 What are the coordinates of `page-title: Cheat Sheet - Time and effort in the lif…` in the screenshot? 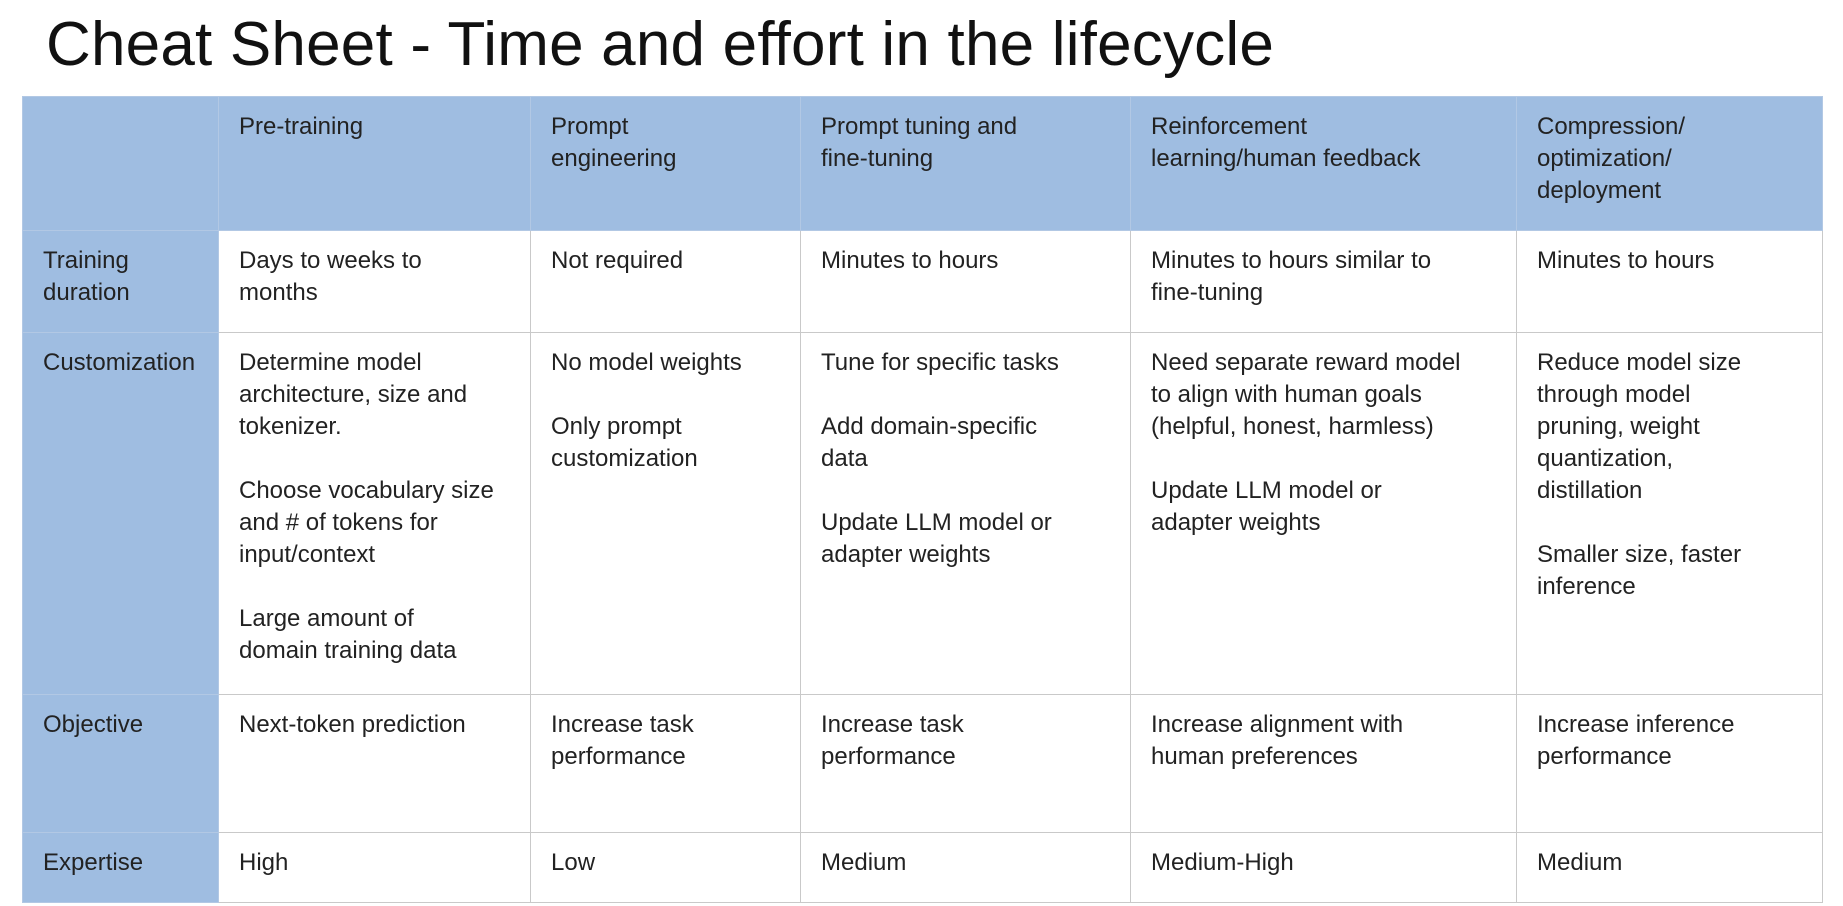 It's located at (660, 44).